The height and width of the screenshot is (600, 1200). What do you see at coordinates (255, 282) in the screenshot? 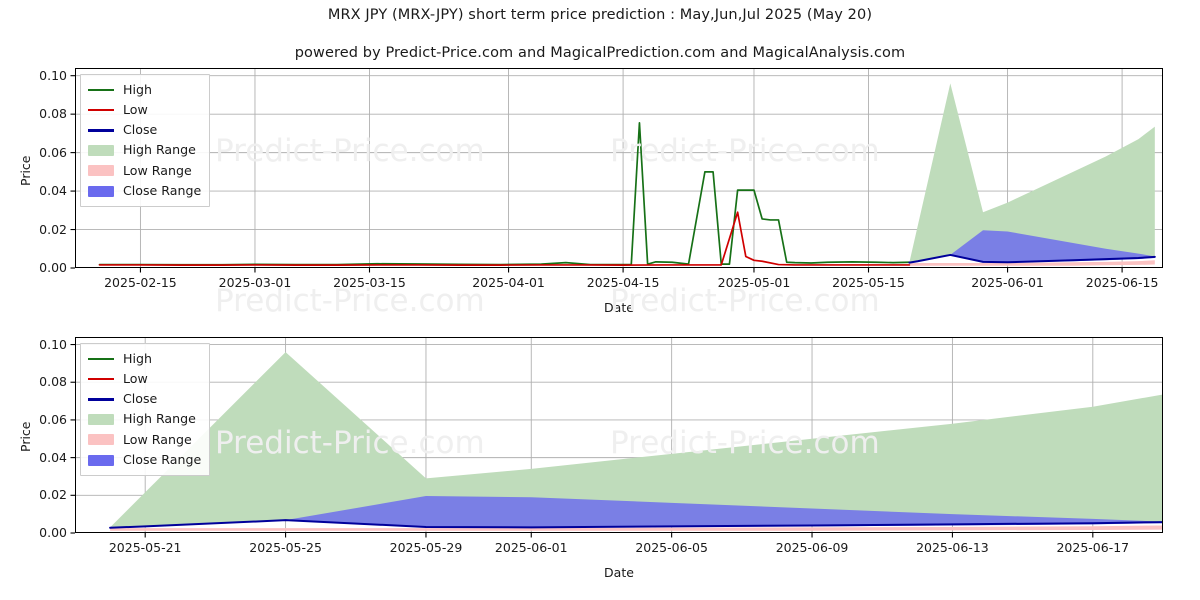
I see `xtick-label: 2025-03-01` at bounding box center [255, 282].